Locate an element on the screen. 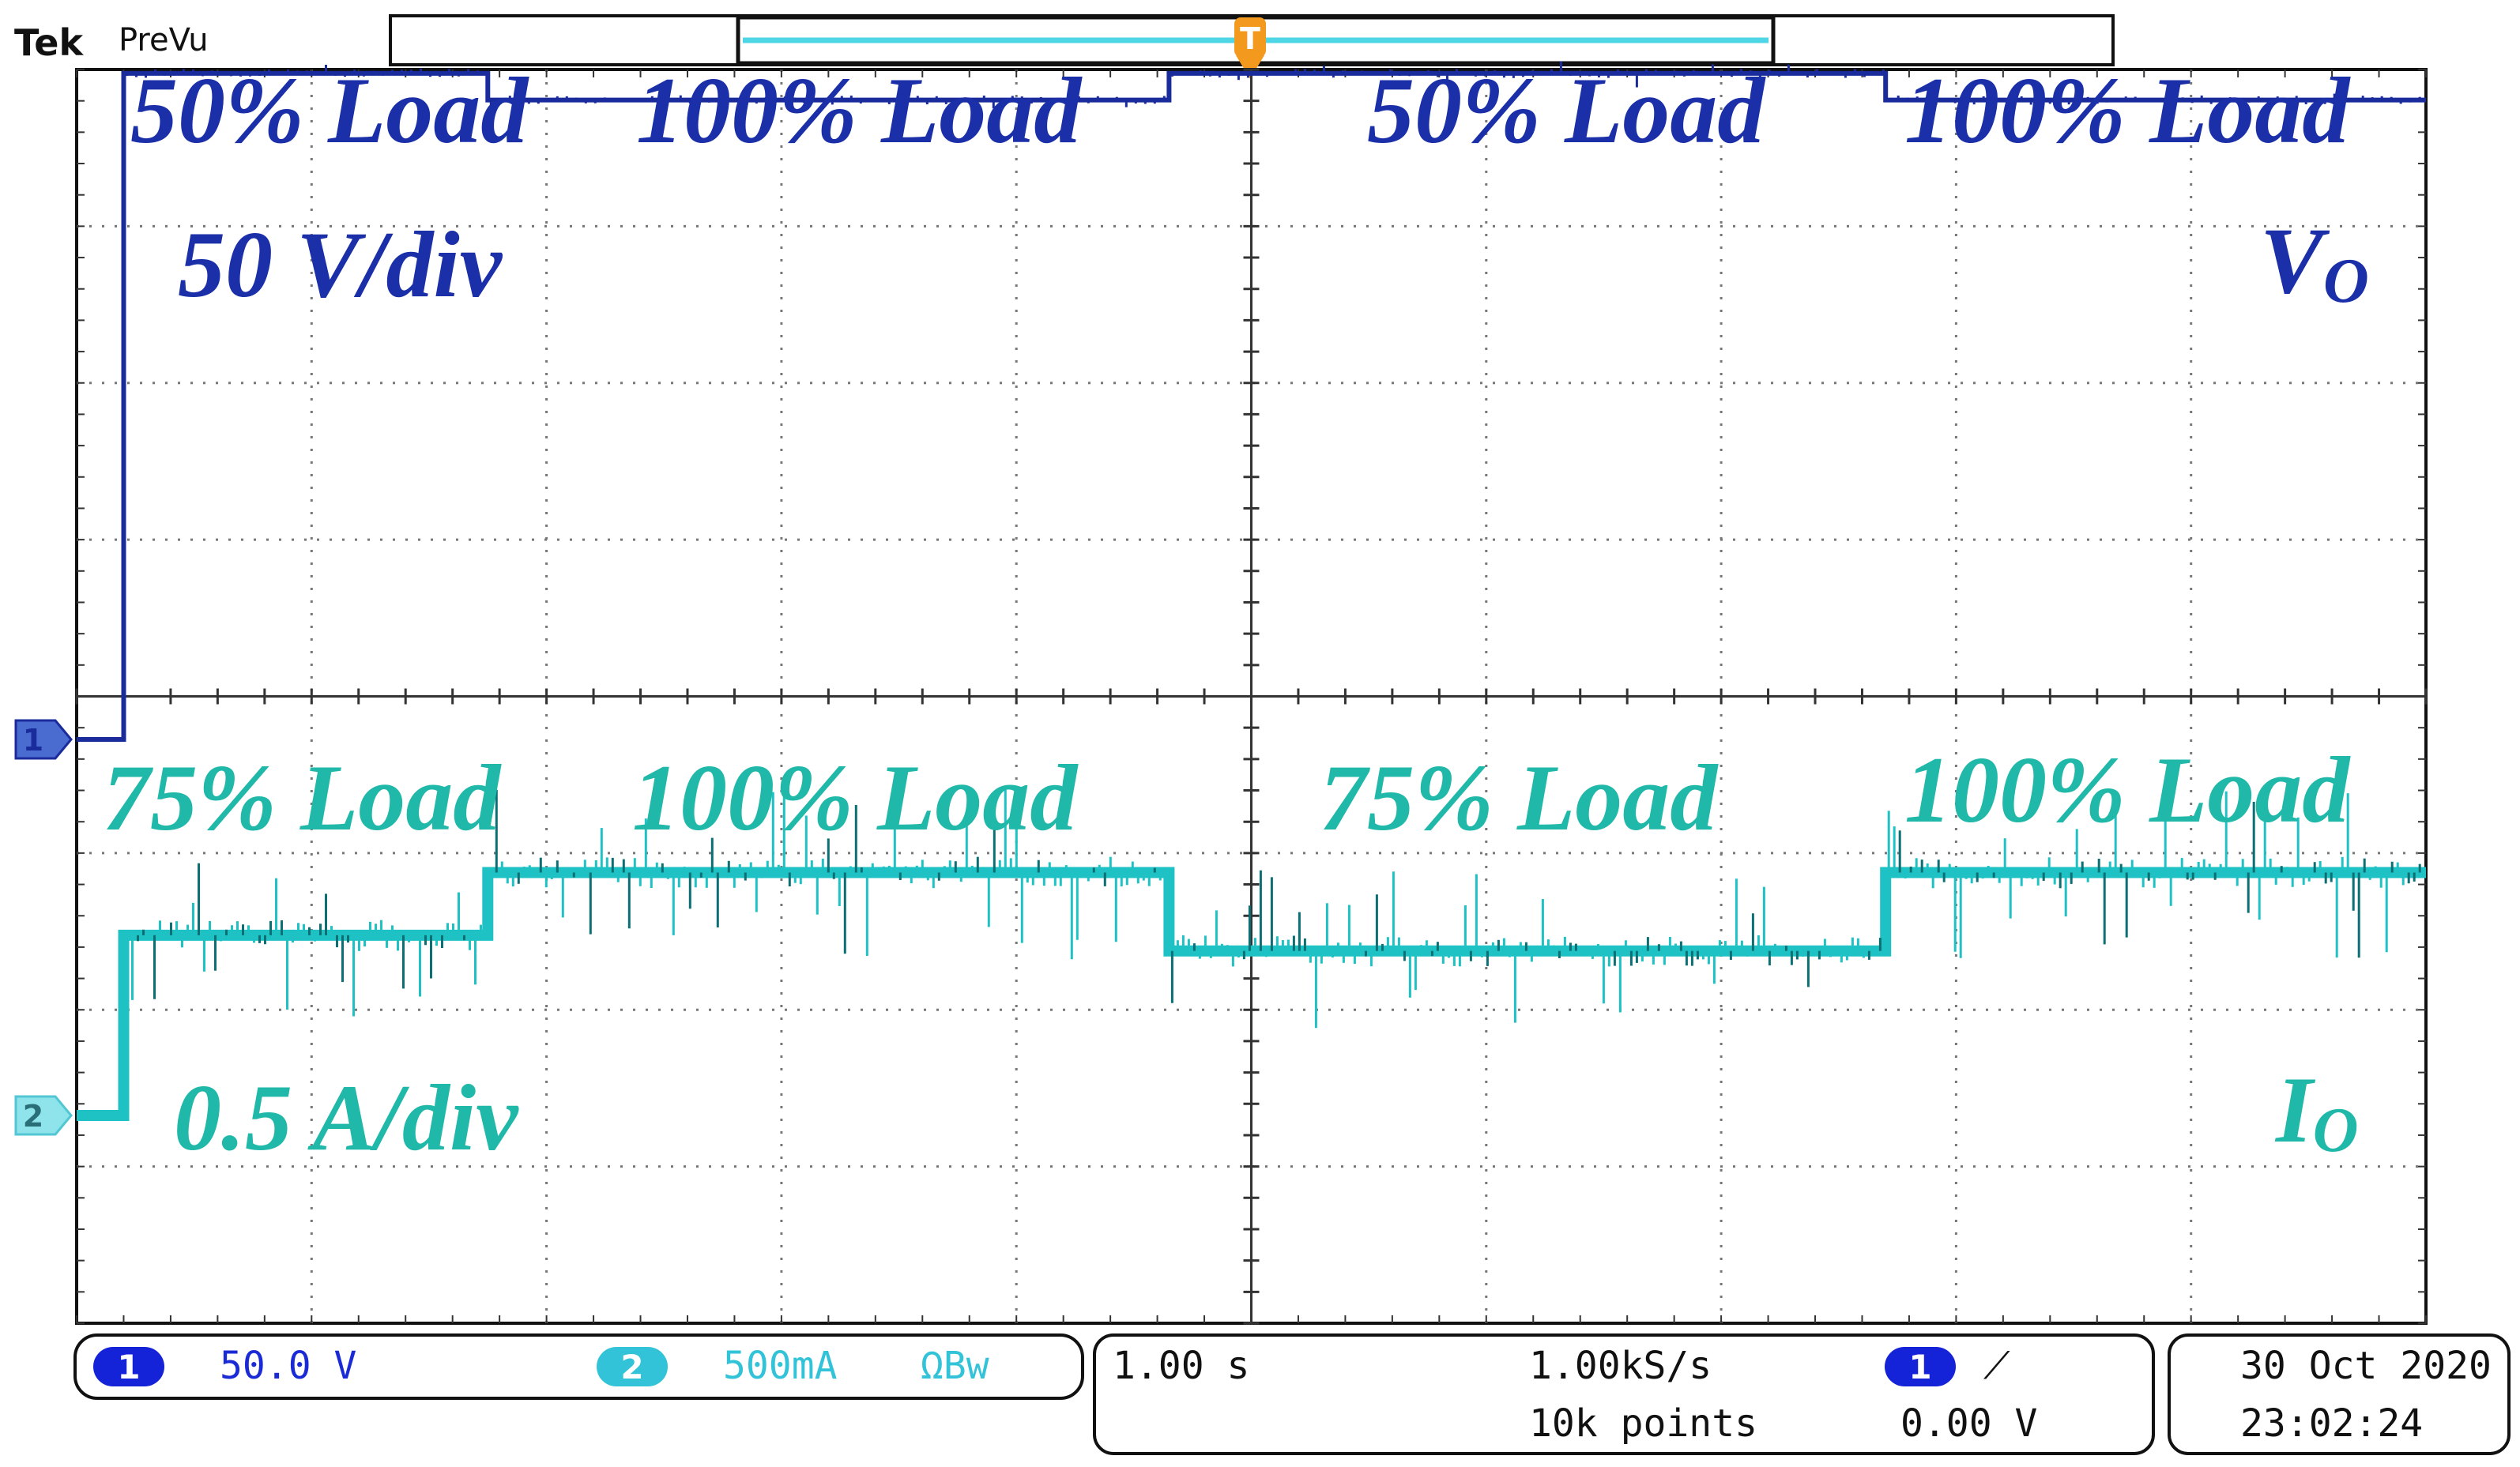 The height and width of the screenshot is (1467, 2520). ch1-readout: 1 50.0 V is located at coordinates (224, 1366).